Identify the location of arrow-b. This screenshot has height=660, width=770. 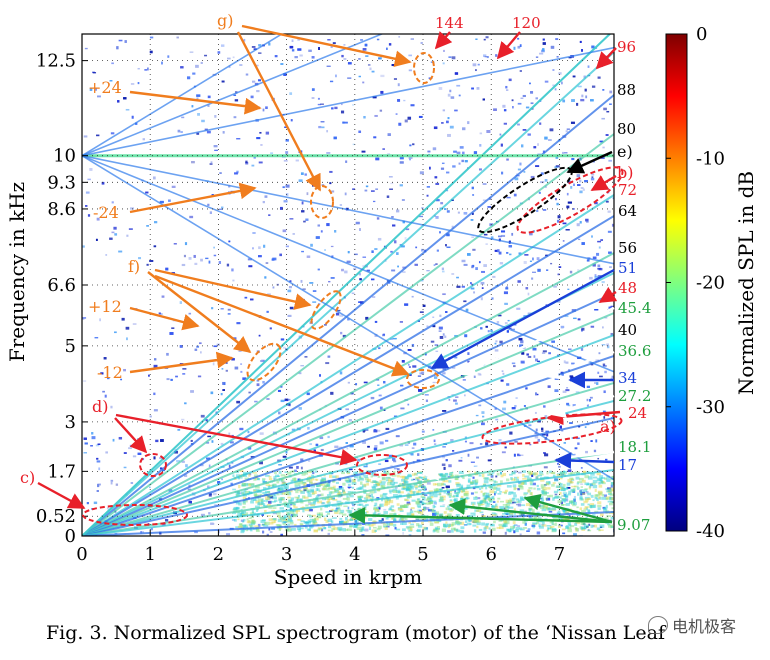
(603, 183).